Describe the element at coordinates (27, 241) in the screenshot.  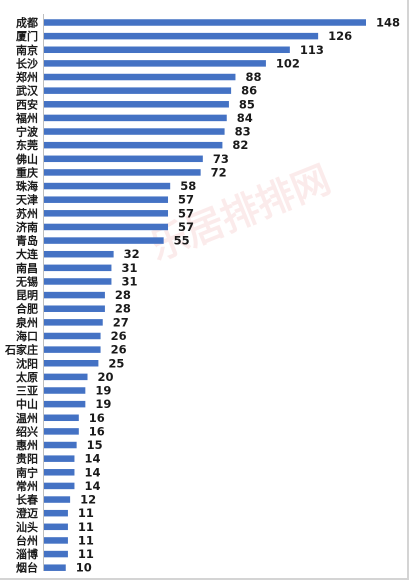
I see `category-label: 青岛` at that location.